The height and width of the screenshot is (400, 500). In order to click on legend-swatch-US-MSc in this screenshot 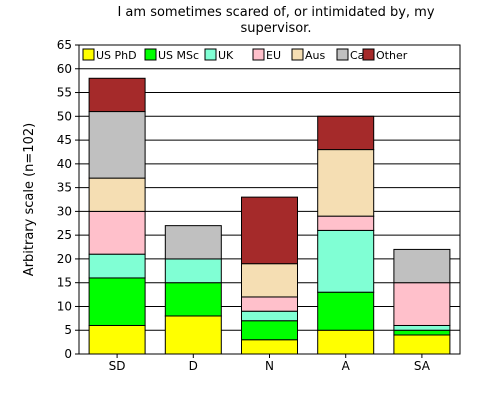, I will do `click(150, 54)`.